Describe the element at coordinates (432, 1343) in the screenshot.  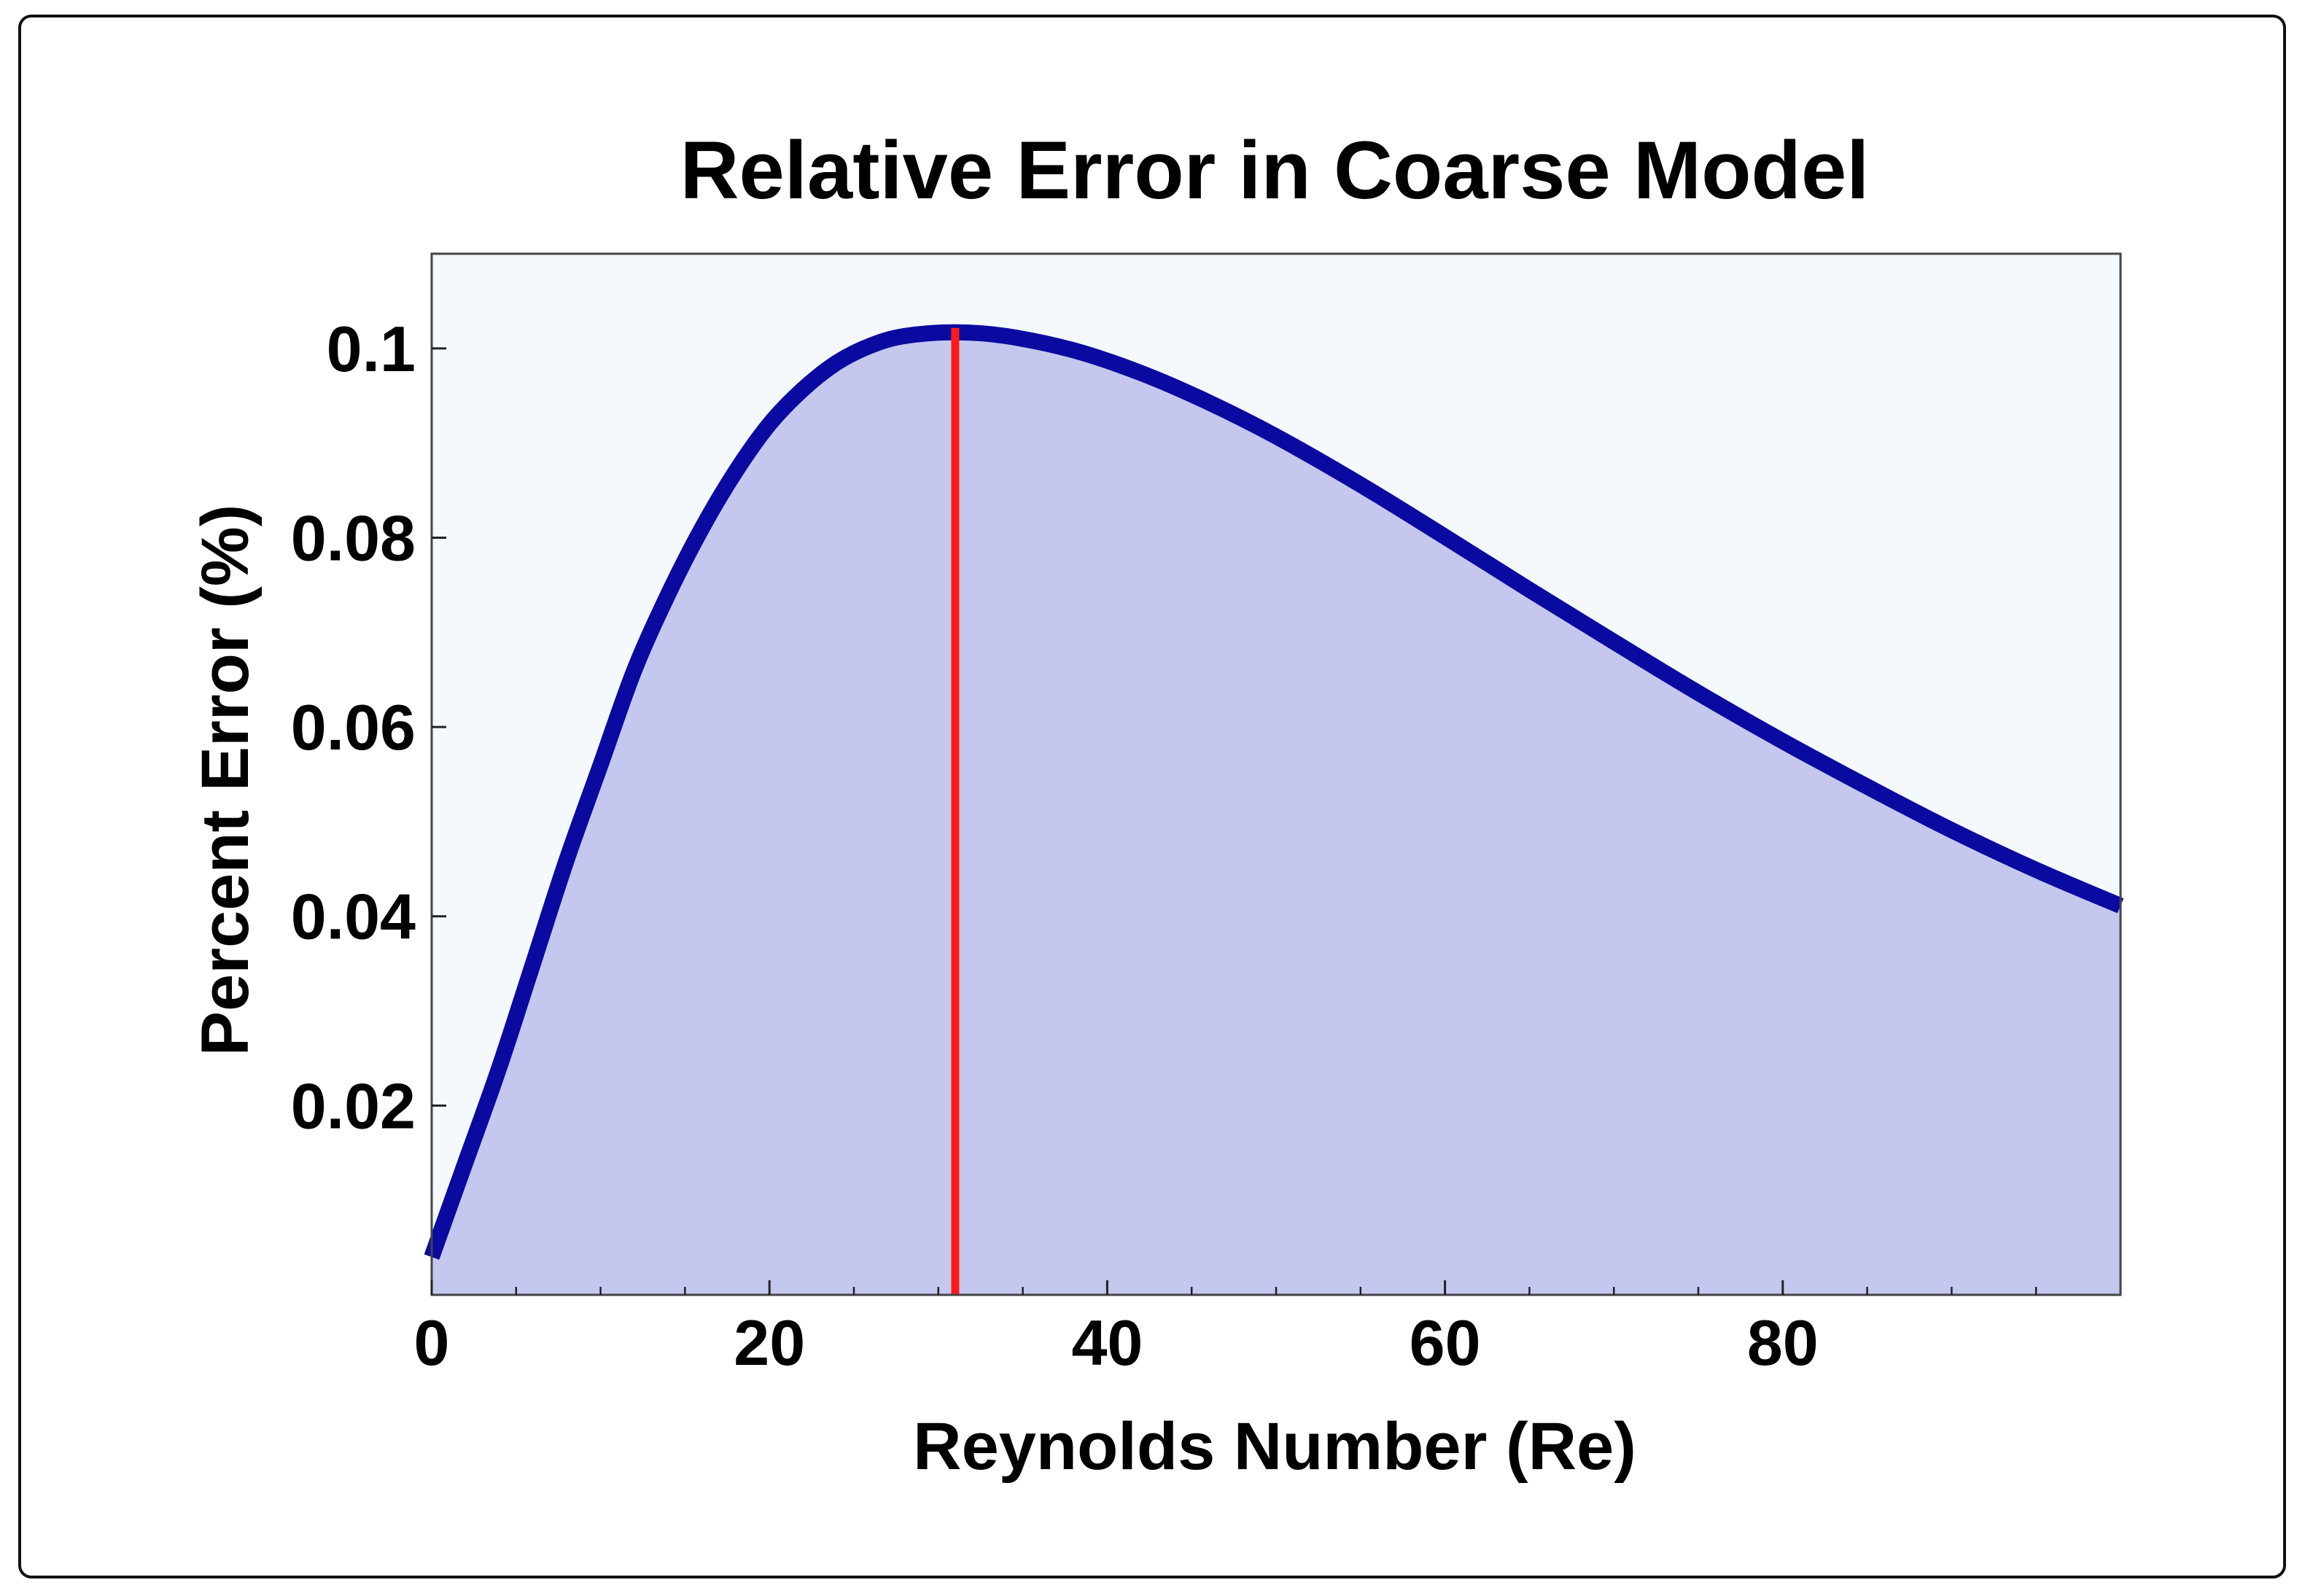
I see `x-tick-label: 0` at that location.